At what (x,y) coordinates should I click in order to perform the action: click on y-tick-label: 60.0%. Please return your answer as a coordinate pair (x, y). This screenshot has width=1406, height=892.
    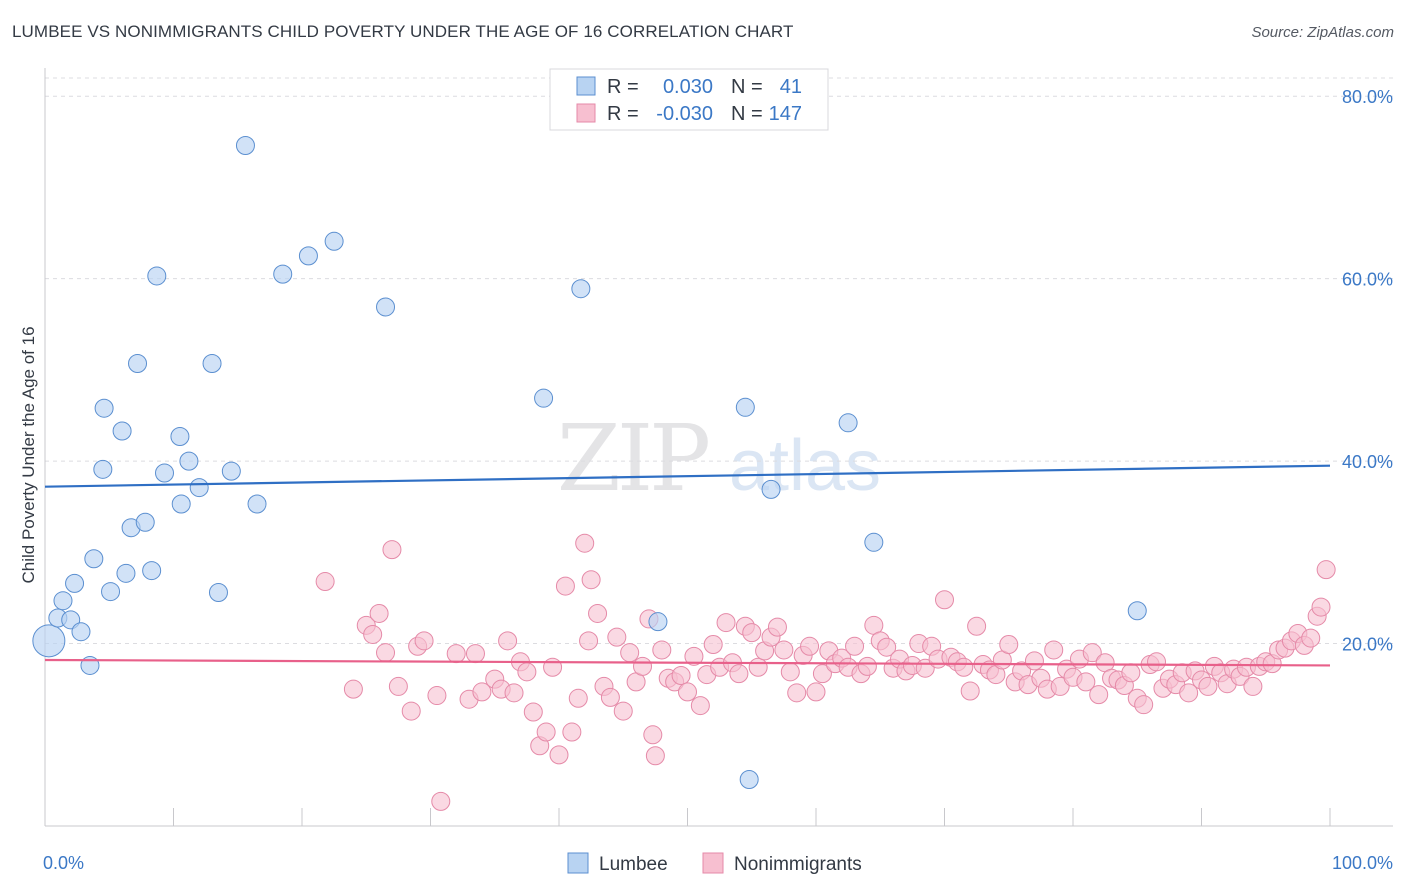
    Looking at the image, I should click on (1367, 280).